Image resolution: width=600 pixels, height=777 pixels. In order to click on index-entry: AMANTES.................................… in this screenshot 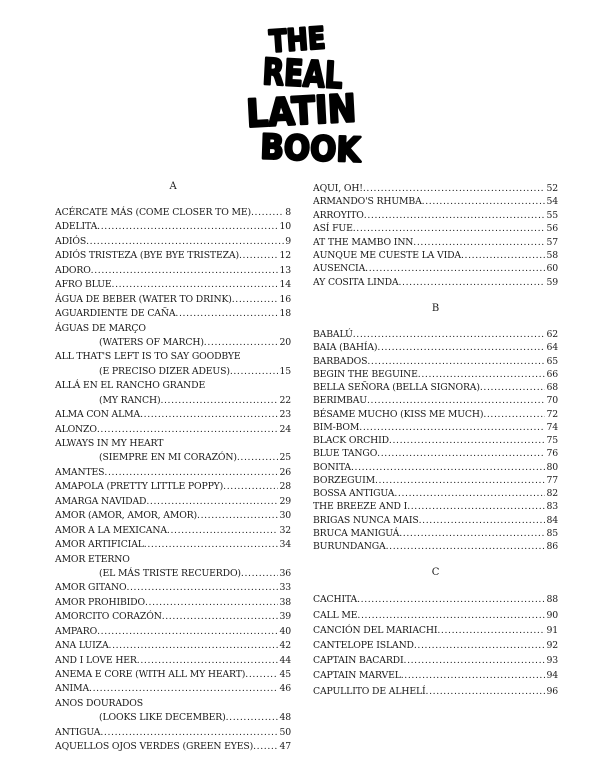, I will do `click(173, 473)`.